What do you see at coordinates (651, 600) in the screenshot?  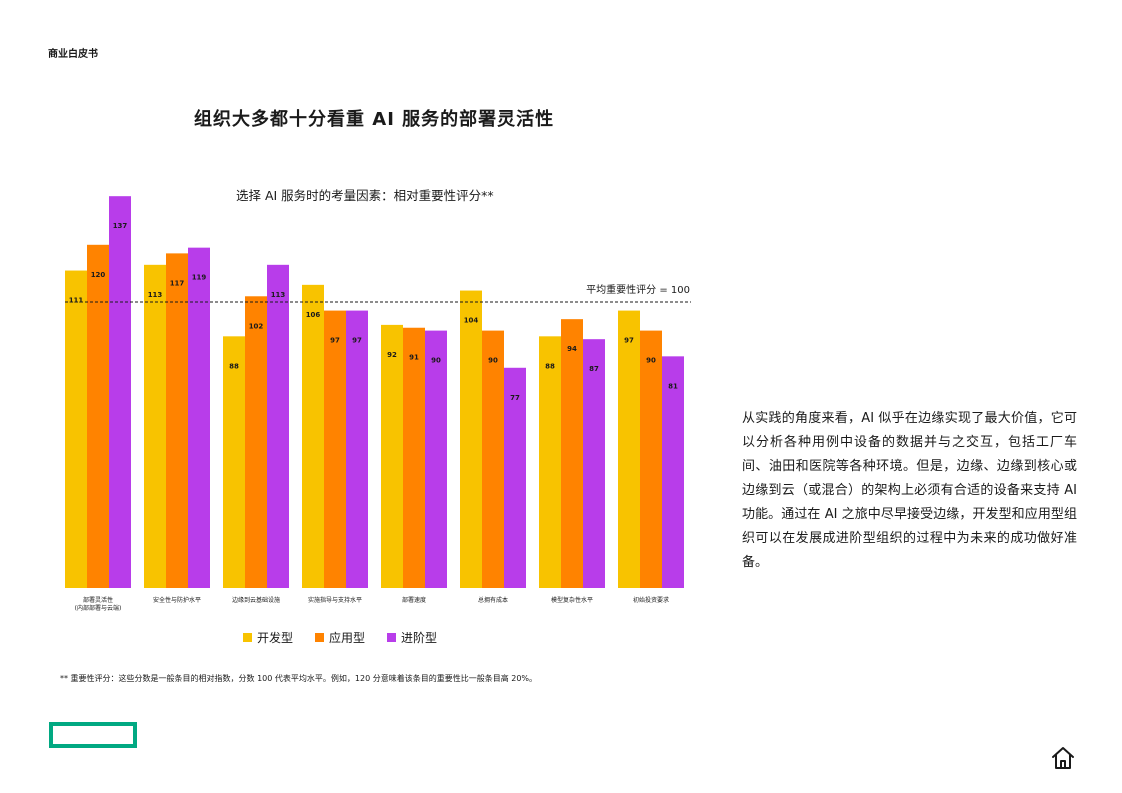 I see `category-label: 初始投资要求` at bounding box center [651, 600].